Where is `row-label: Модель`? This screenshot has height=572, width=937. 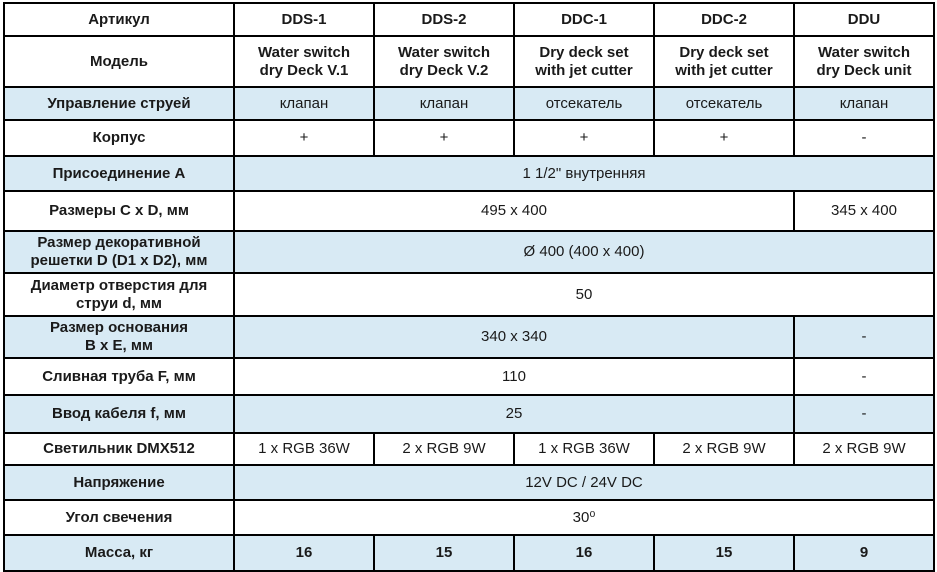 row-label: Модель is located at coordinates (119, 61).